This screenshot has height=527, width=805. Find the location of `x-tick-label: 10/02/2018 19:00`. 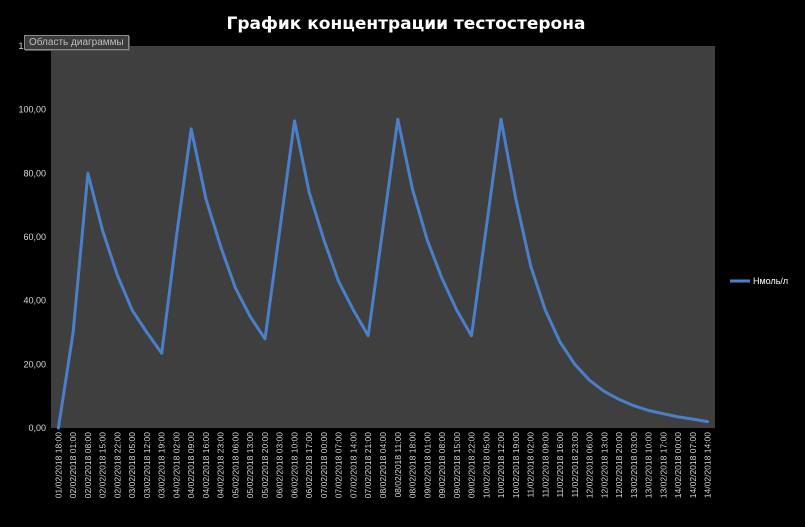

x-tick-label: 10/02/2018 19:00 is located at coordinates (516, 465).